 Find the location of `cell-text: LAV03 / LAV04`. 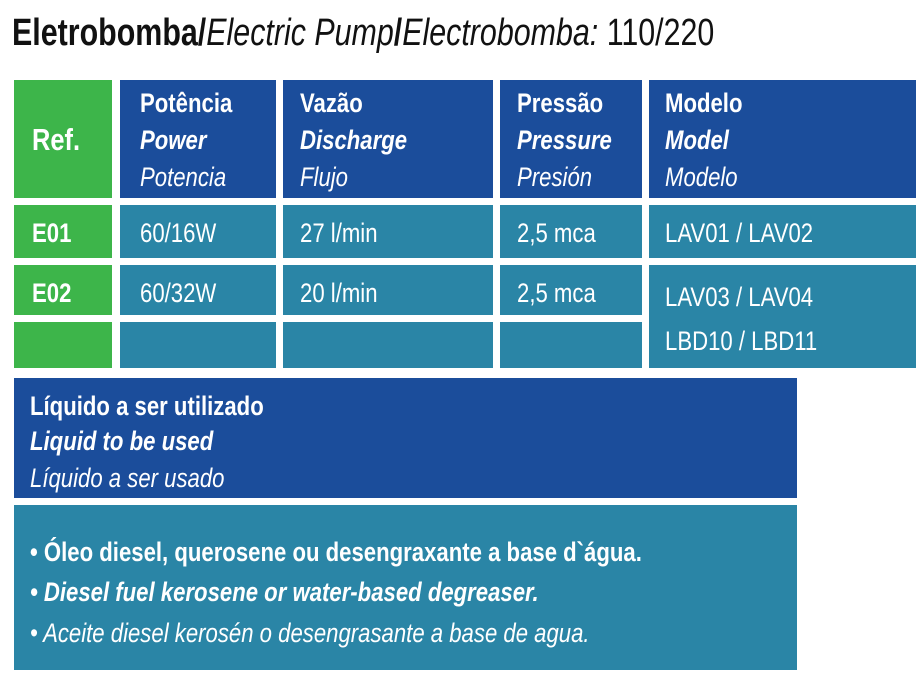

cell-text: LAV03 / LAV04 is located at coordinates (739, 297).